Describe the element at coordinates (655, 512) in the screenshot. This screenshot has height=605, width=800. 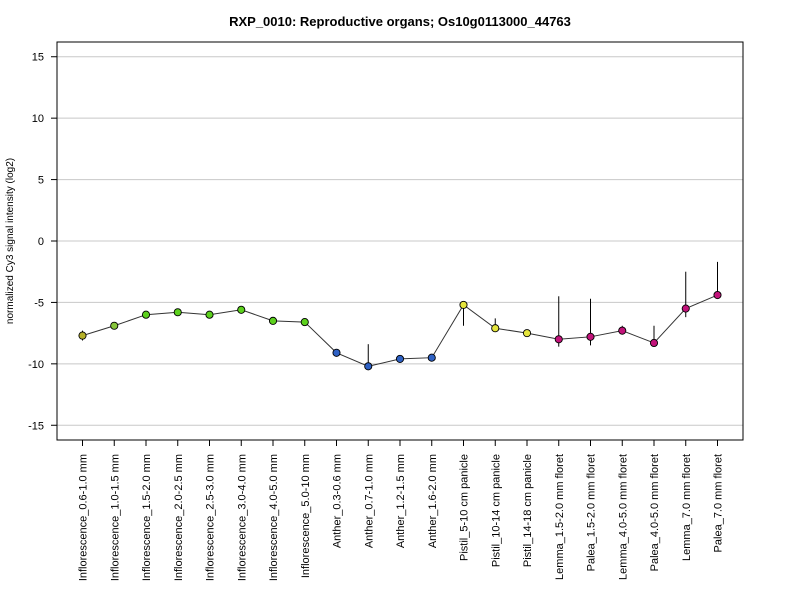
I see `x-tick-label: Palea_4.0-5.0 mm floret` at that location.